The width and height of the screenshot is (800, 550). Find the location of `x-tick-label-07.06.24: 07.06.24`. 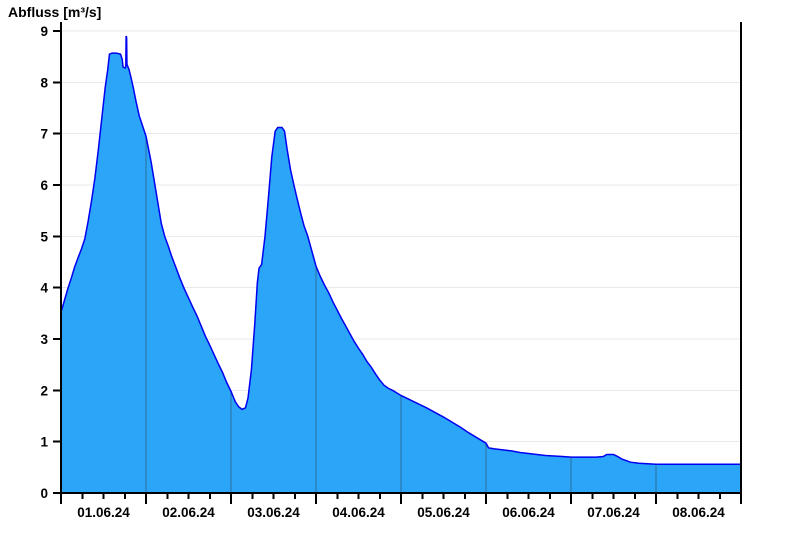

x-tick-label-07.06.24: 07.06.24 is located at coordinates (613, 512).